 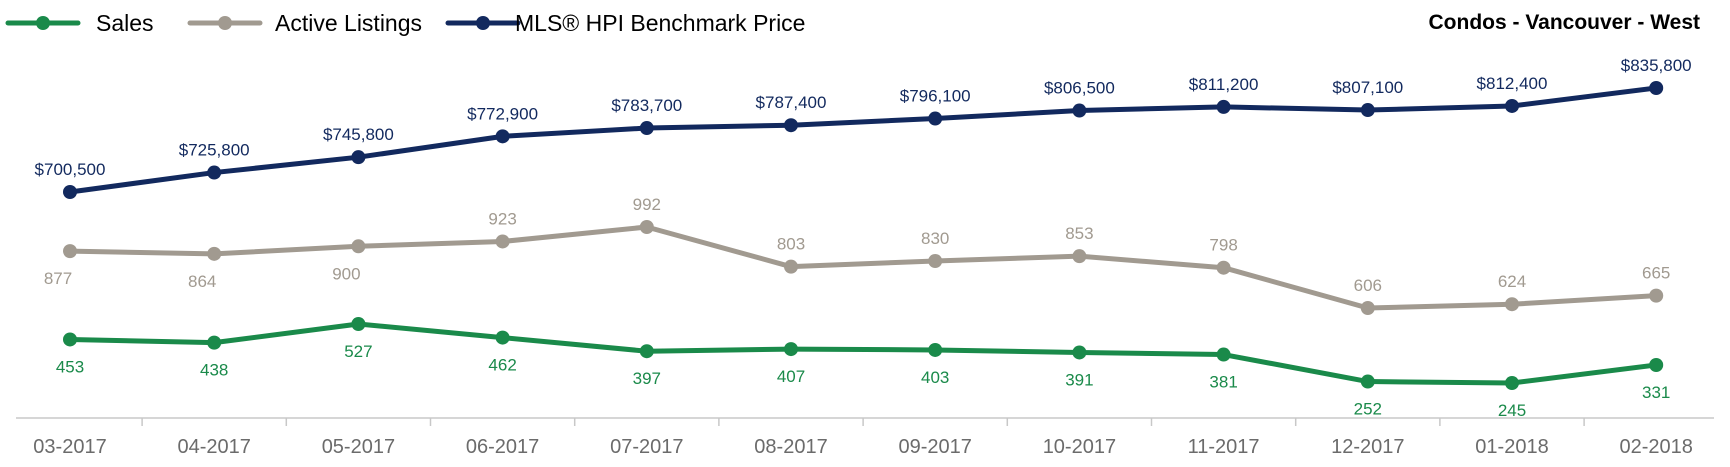 What do you see at coordinates (358, 134) in the screenshot?
I see `data-label-benchmark-price: $745,800` at bounding box center [358, 134].